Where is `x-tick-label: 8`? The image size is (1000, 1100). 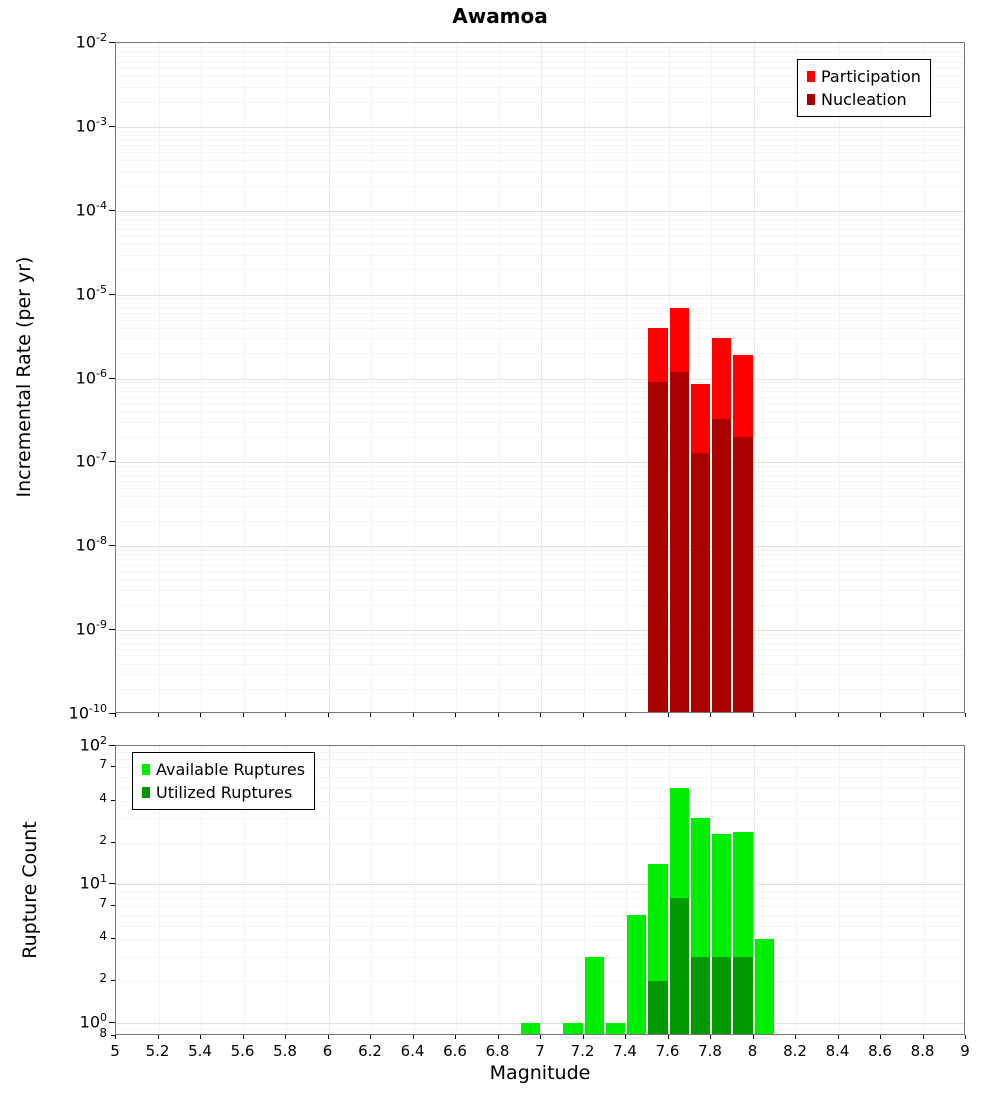 x-tick-label: 8 is located at coordinates (752, 1051).